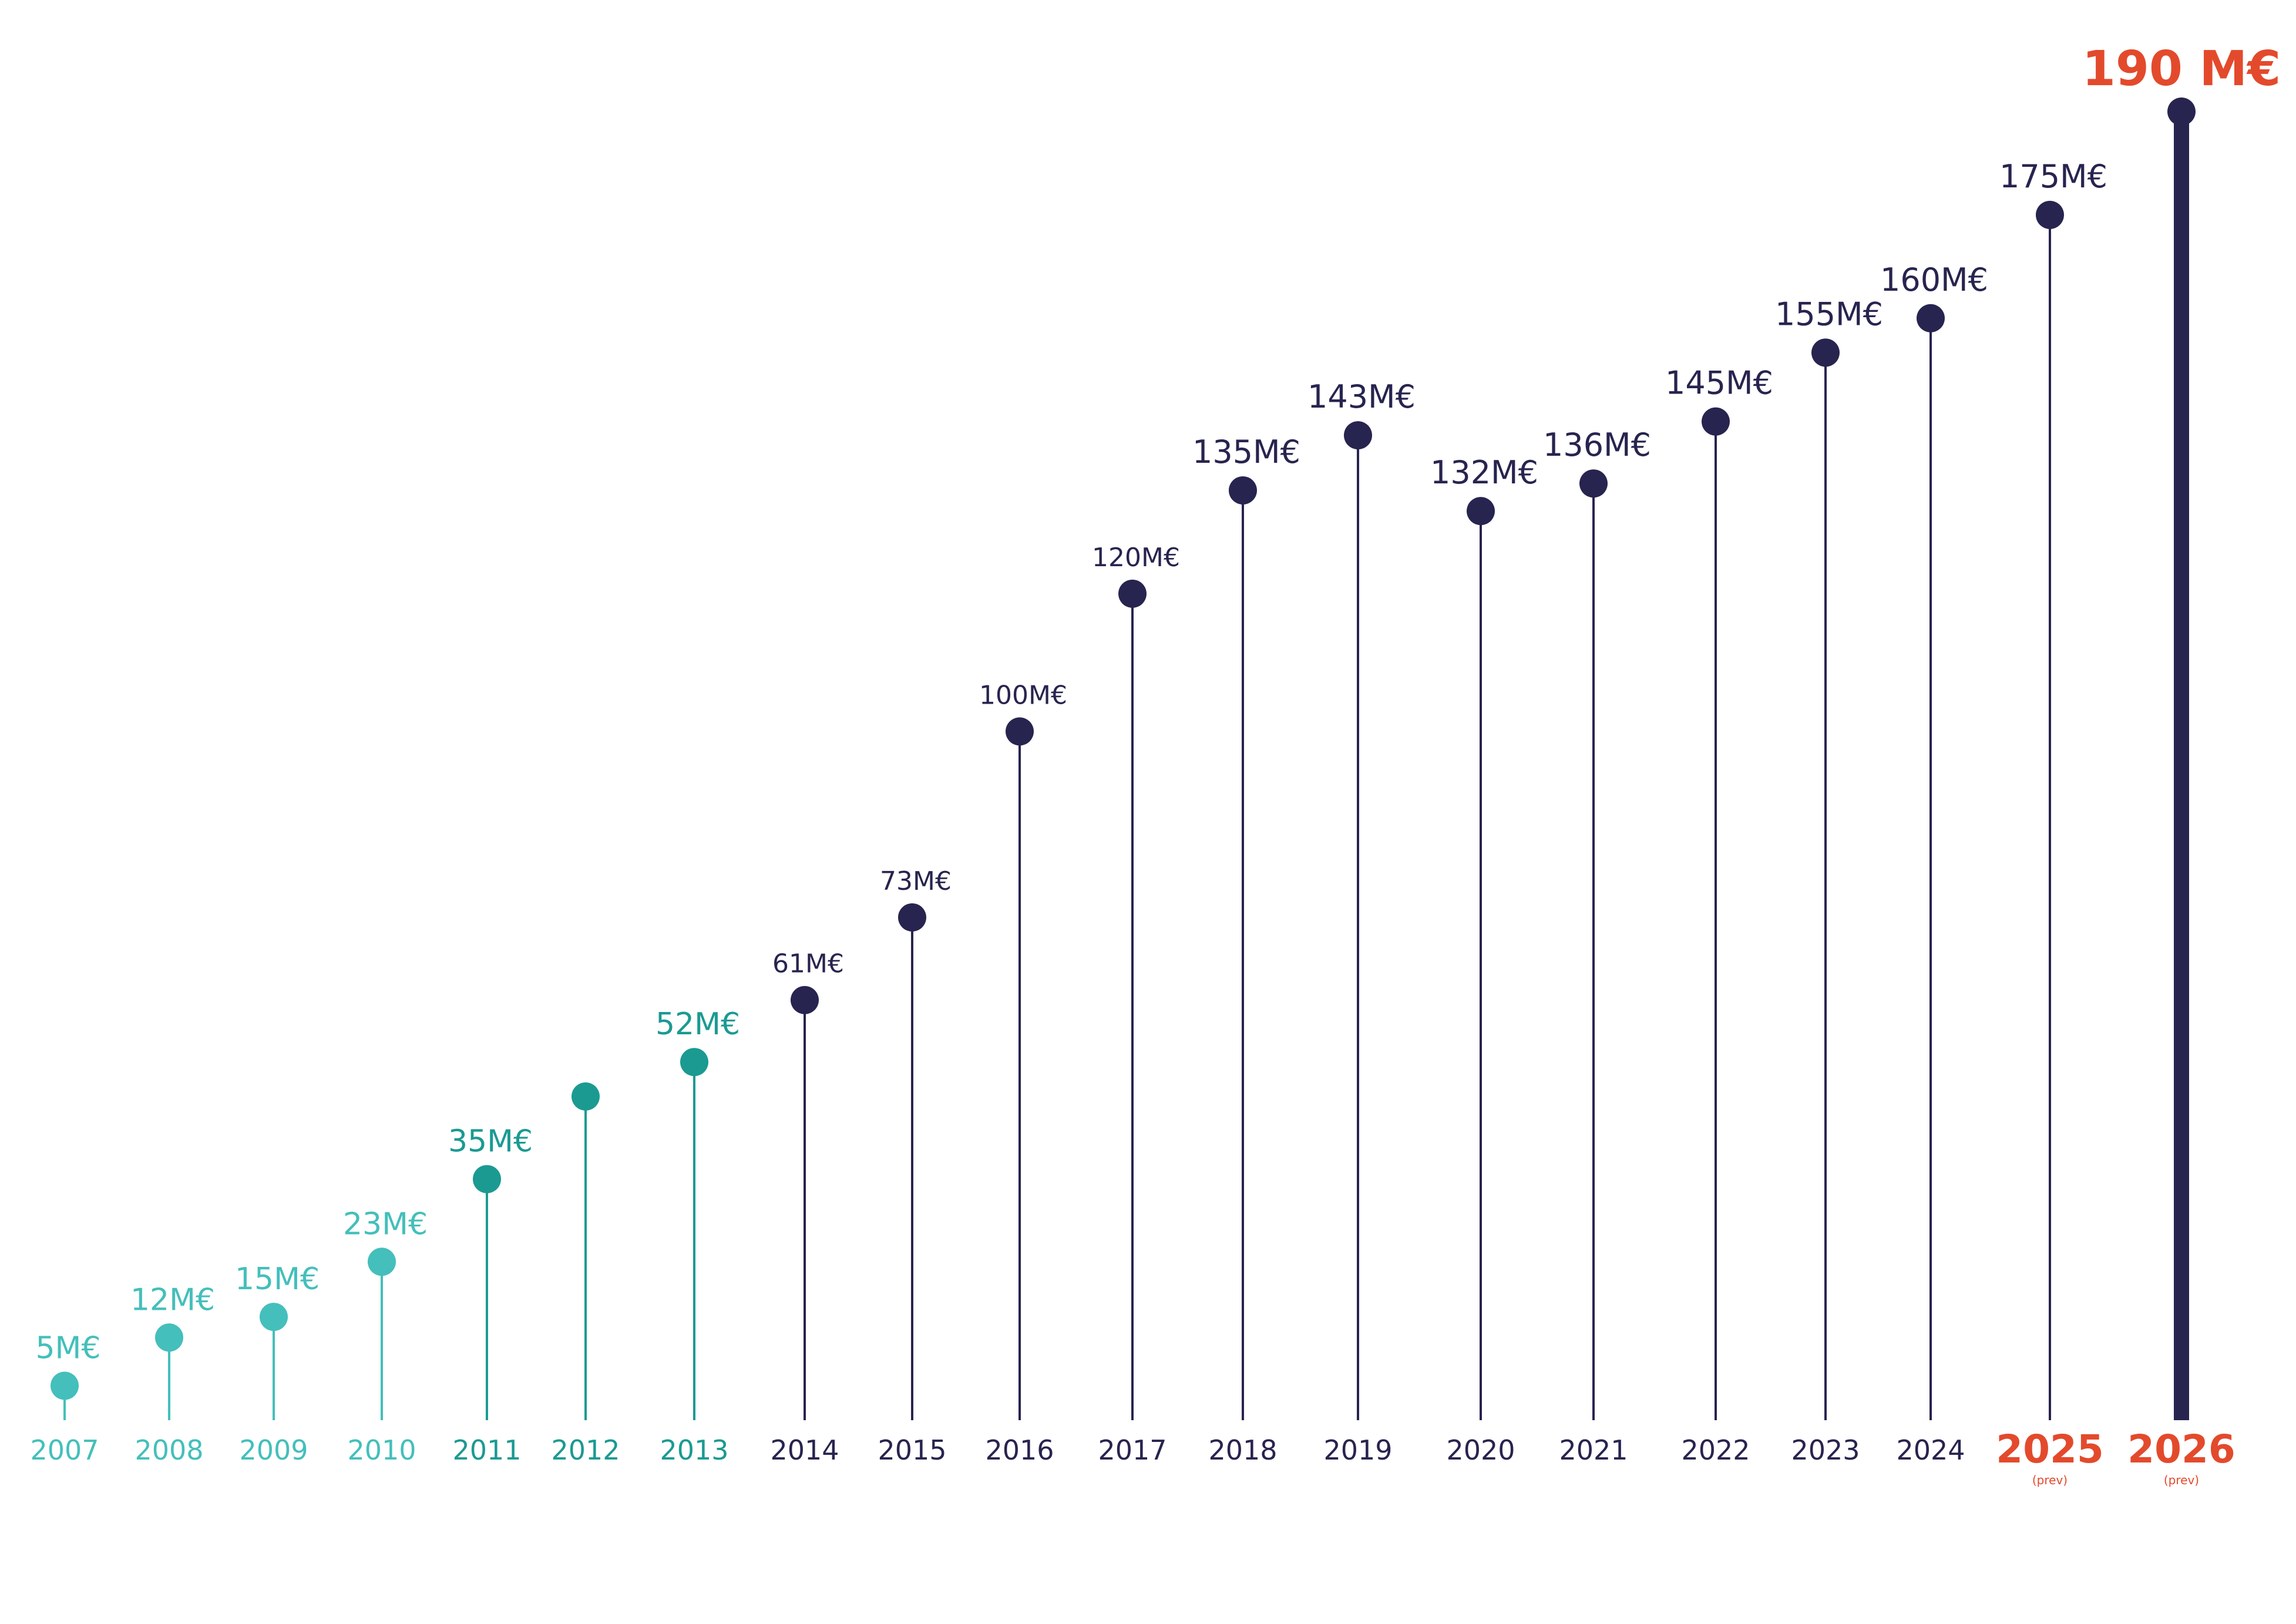 This screenshot has width=2296, height=1624. What do you see at coordinates (912, 918) in the screenshot?
I see `dot-2015` at bounding box center [912, 918].